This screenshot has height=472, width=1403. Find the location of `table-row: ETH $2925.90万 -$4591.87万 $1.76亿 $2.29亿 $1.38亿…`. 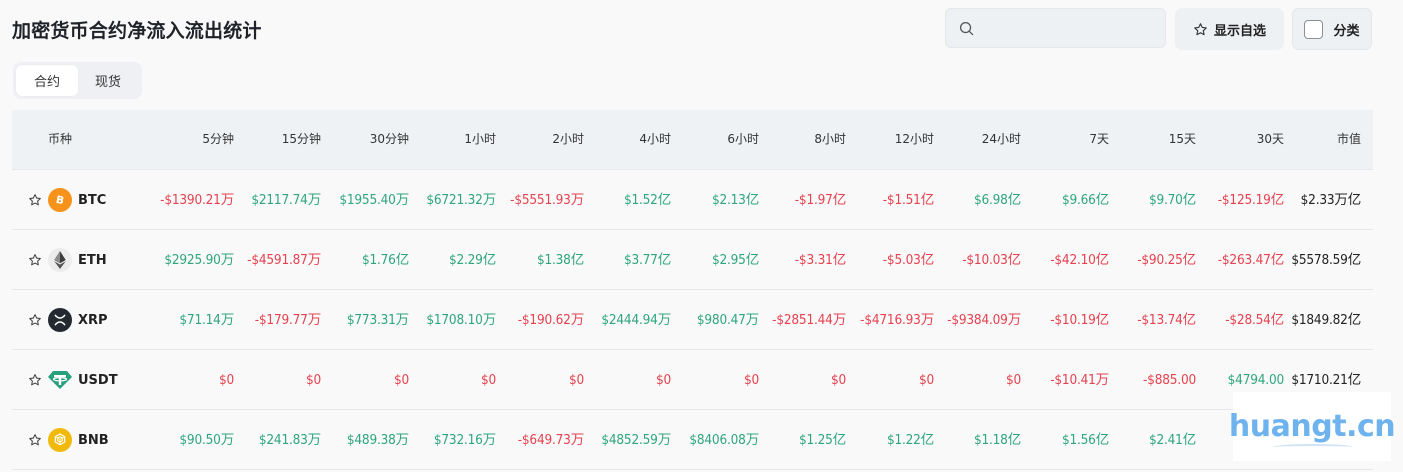

table-row: ETH $2925.90万 -$4591.87万 $1.76亿 $2.29亿 $1.38亿… is located at coordinates (692, 260).